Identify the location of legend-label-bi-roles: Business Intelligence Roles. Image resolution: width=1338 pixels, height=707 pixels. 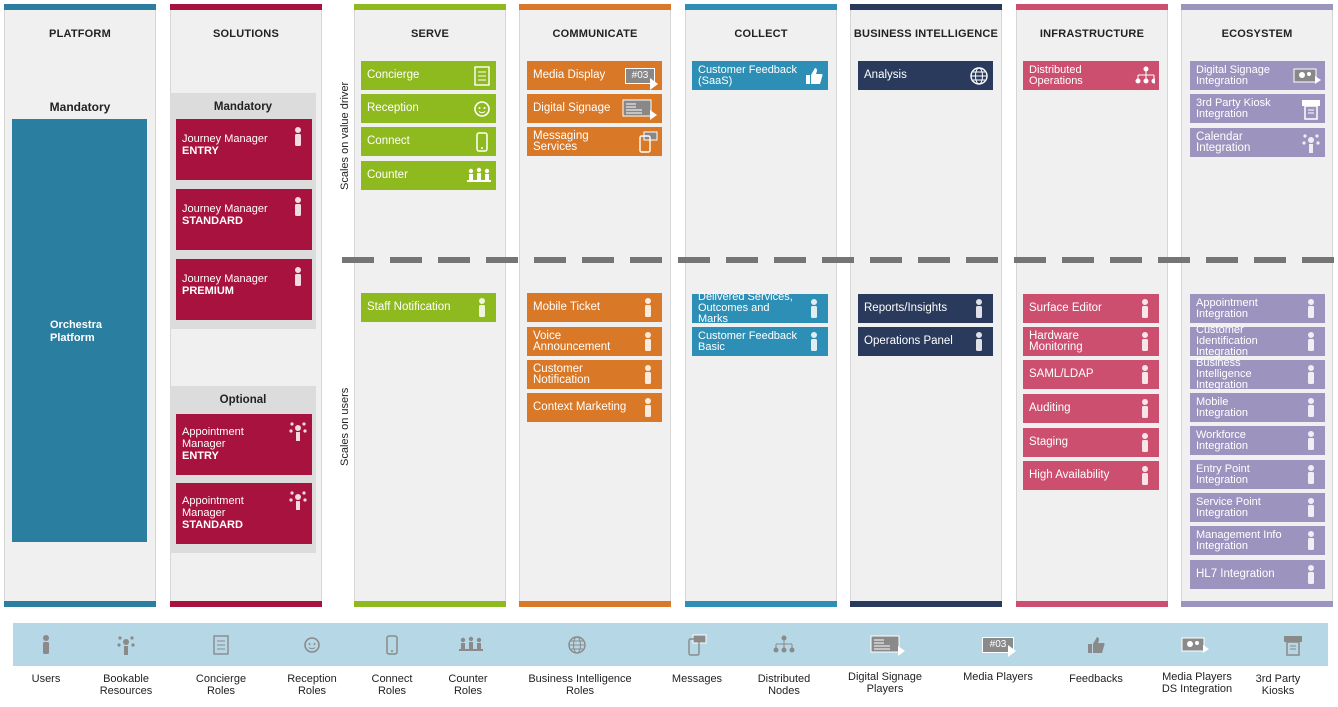
(580, 685).